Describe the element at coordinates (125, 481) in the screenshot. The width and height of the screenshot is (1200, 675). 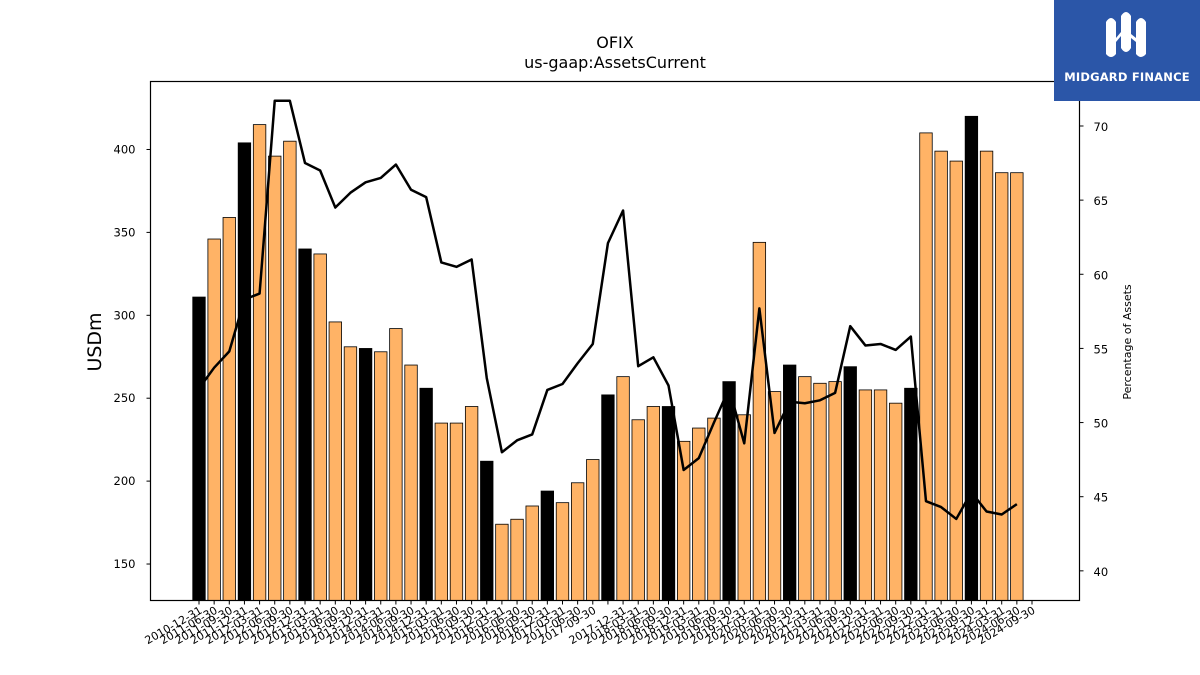
I see `y-tick-label: 200` at that location.